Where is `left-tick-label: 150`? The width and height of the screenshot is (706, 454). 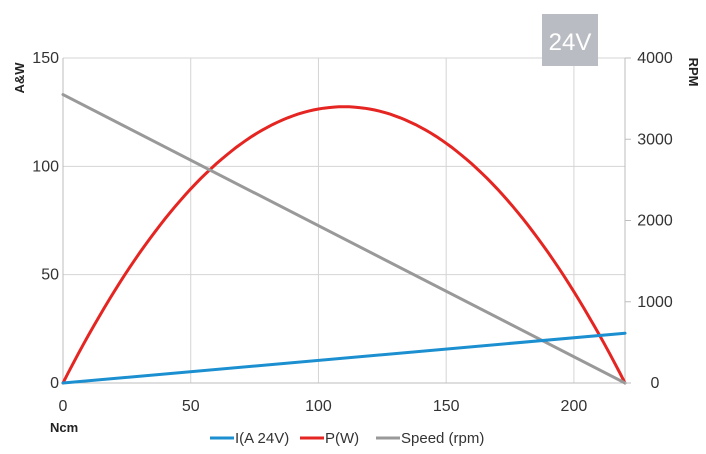 left-tick-label: 150 is located at coordinates (45, 58).